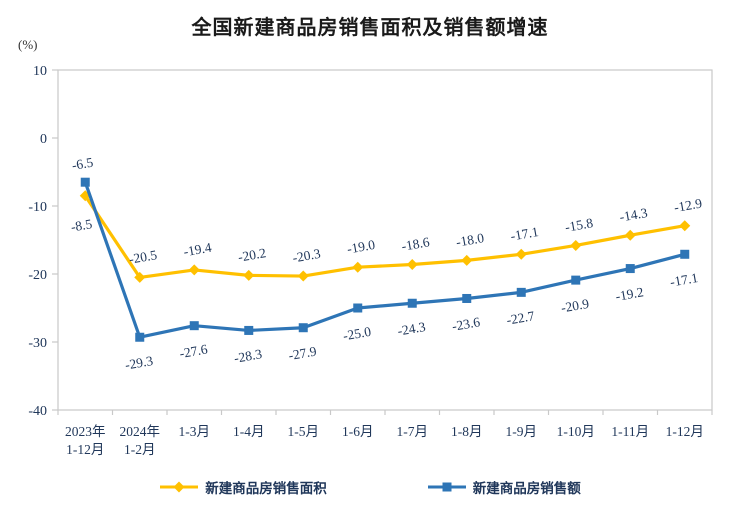 Image resolution: width=740 pixels, height=517 pixels. Describe the element at coordinates (411, 329) in the screenshot. I see `data-label: -24.3` at that location.